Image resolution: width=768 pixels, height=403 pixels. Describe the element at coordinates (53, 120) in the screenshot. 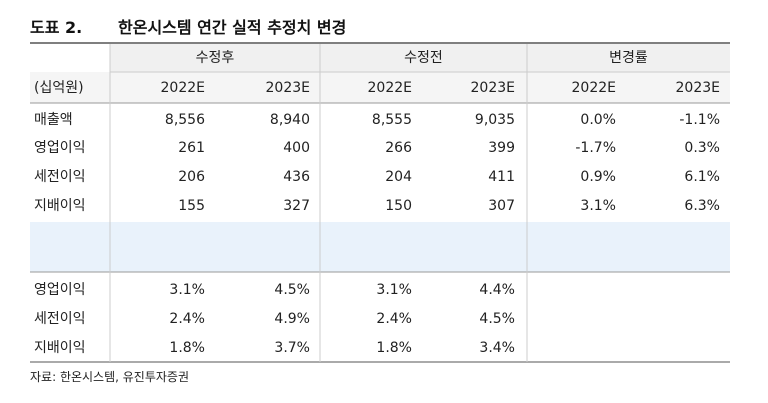

I see `row-label: 매출액` at that location.